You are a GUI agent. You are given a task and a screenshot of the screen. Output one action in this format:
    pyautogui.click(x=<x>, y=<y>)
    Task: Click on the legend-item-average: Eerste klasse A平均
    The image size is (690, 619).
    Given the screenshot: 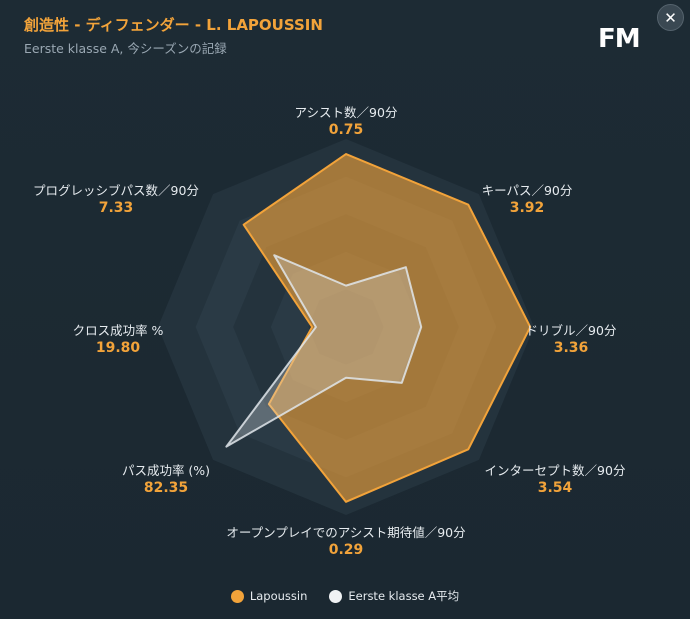 What is the action you would take?
    pyautogui.click(x=394, y=596)
    